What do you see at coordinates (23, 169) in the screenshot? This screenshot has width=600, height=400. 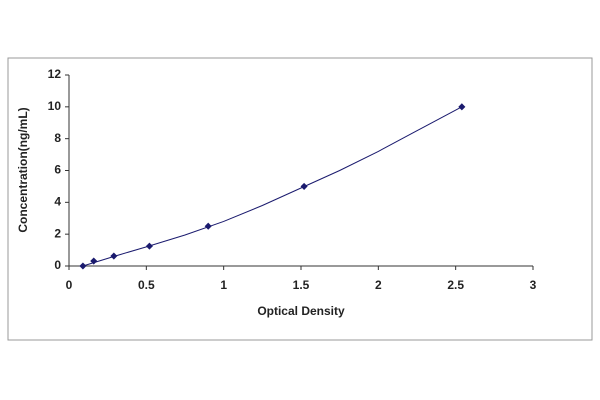 I see `y-axis-label: Concentration(ng/mL)` at bounding box center [23, 169].